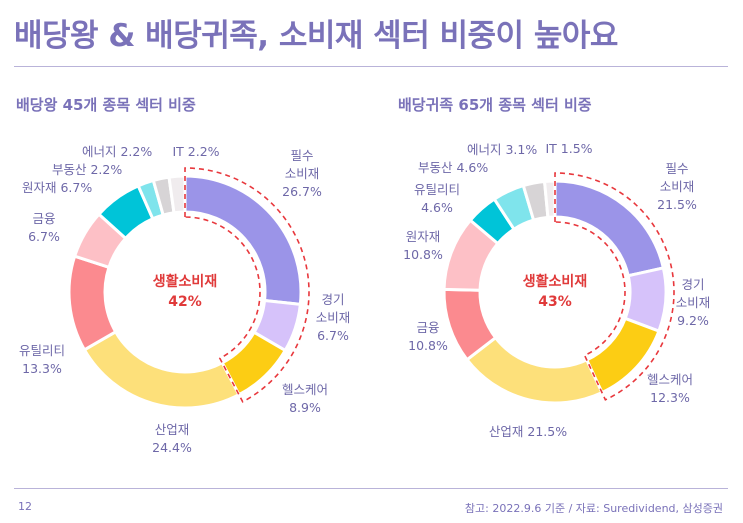 Image resolution: width=743 pixels, height=523 pixels. Describe the element at coordinates (302, 191) in the screenshot. I see `slice-label-필수-소비재: 26.7%` at that location.